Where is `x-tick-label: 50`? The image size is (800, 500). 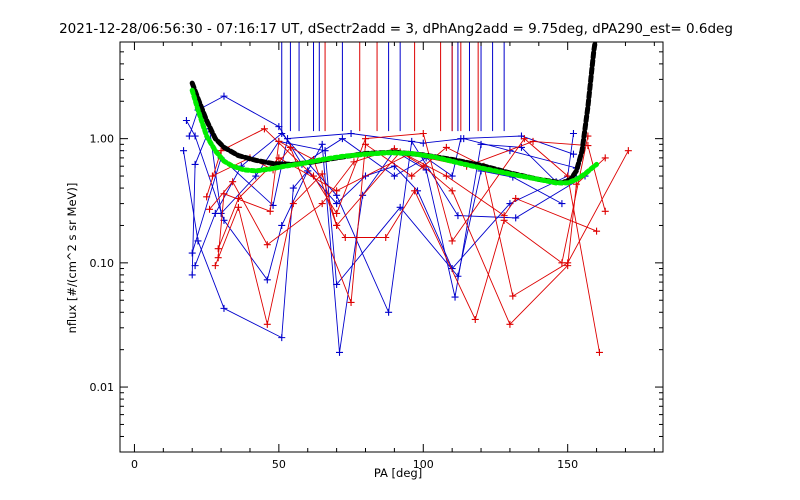
x-tick-label: 50 is located at coordinates (279, 464).